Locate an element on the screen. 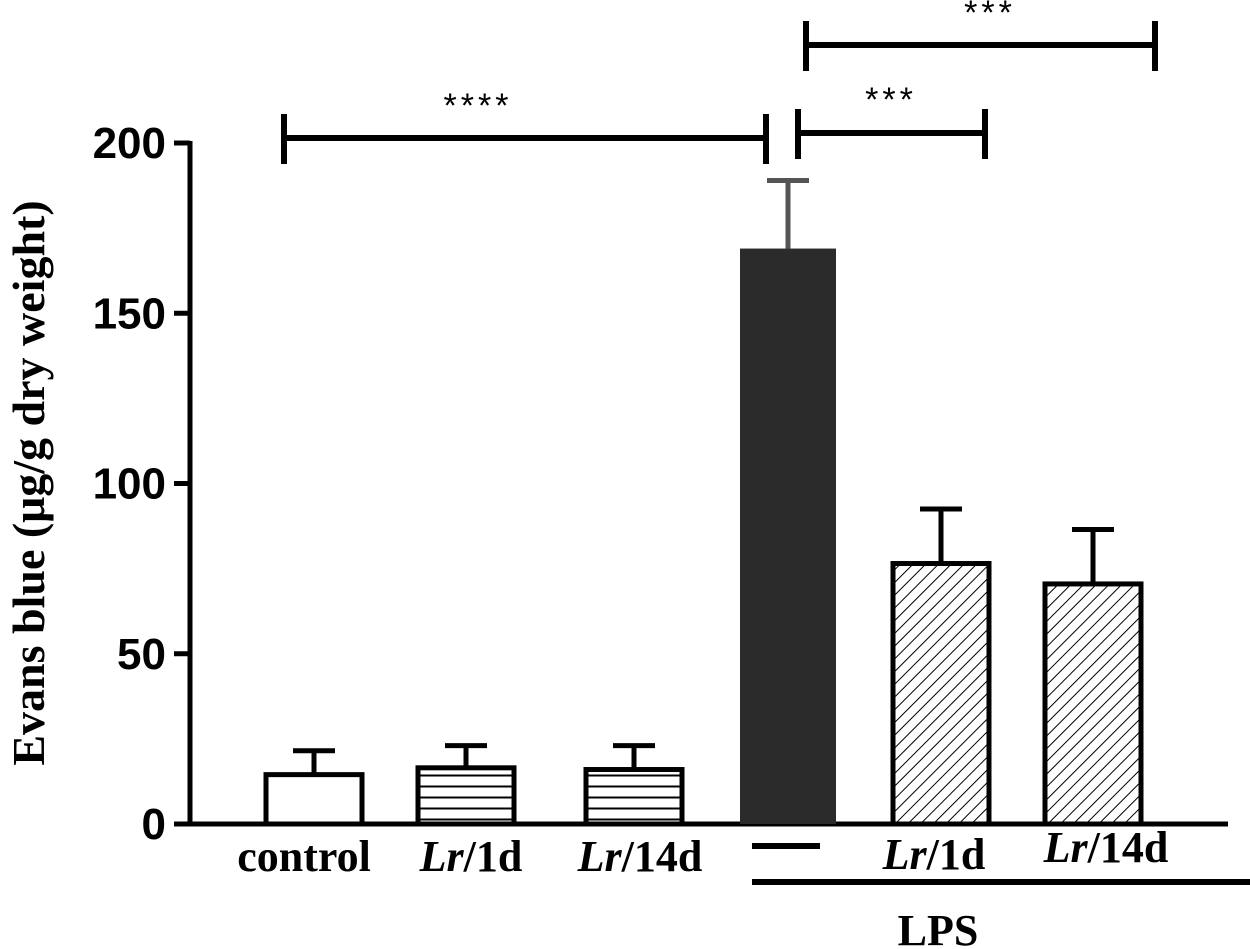 Image resolution: width=1250 pixels, height=949 pixels. y-tick-label-50: 50 is located at coordinates (141, 654).